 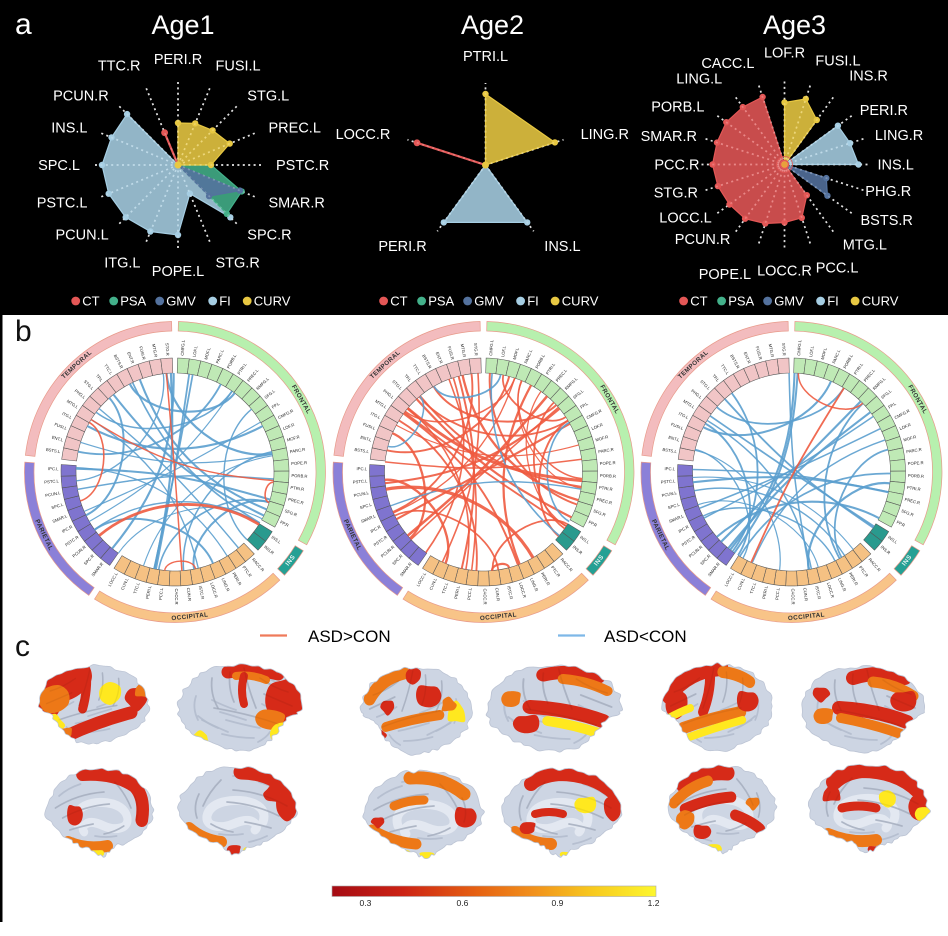 I want to click on svg-text: b, so click(x=23, y=331).